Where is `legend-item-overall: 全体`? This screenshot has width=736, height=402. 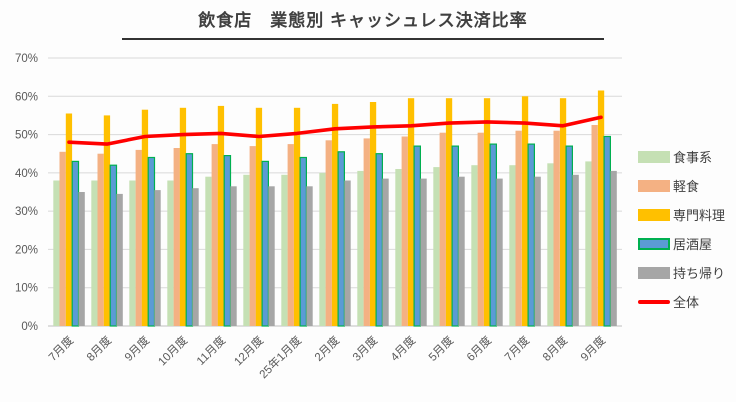
legend-item-overall: 全体 is located at coordinates (687, 301).